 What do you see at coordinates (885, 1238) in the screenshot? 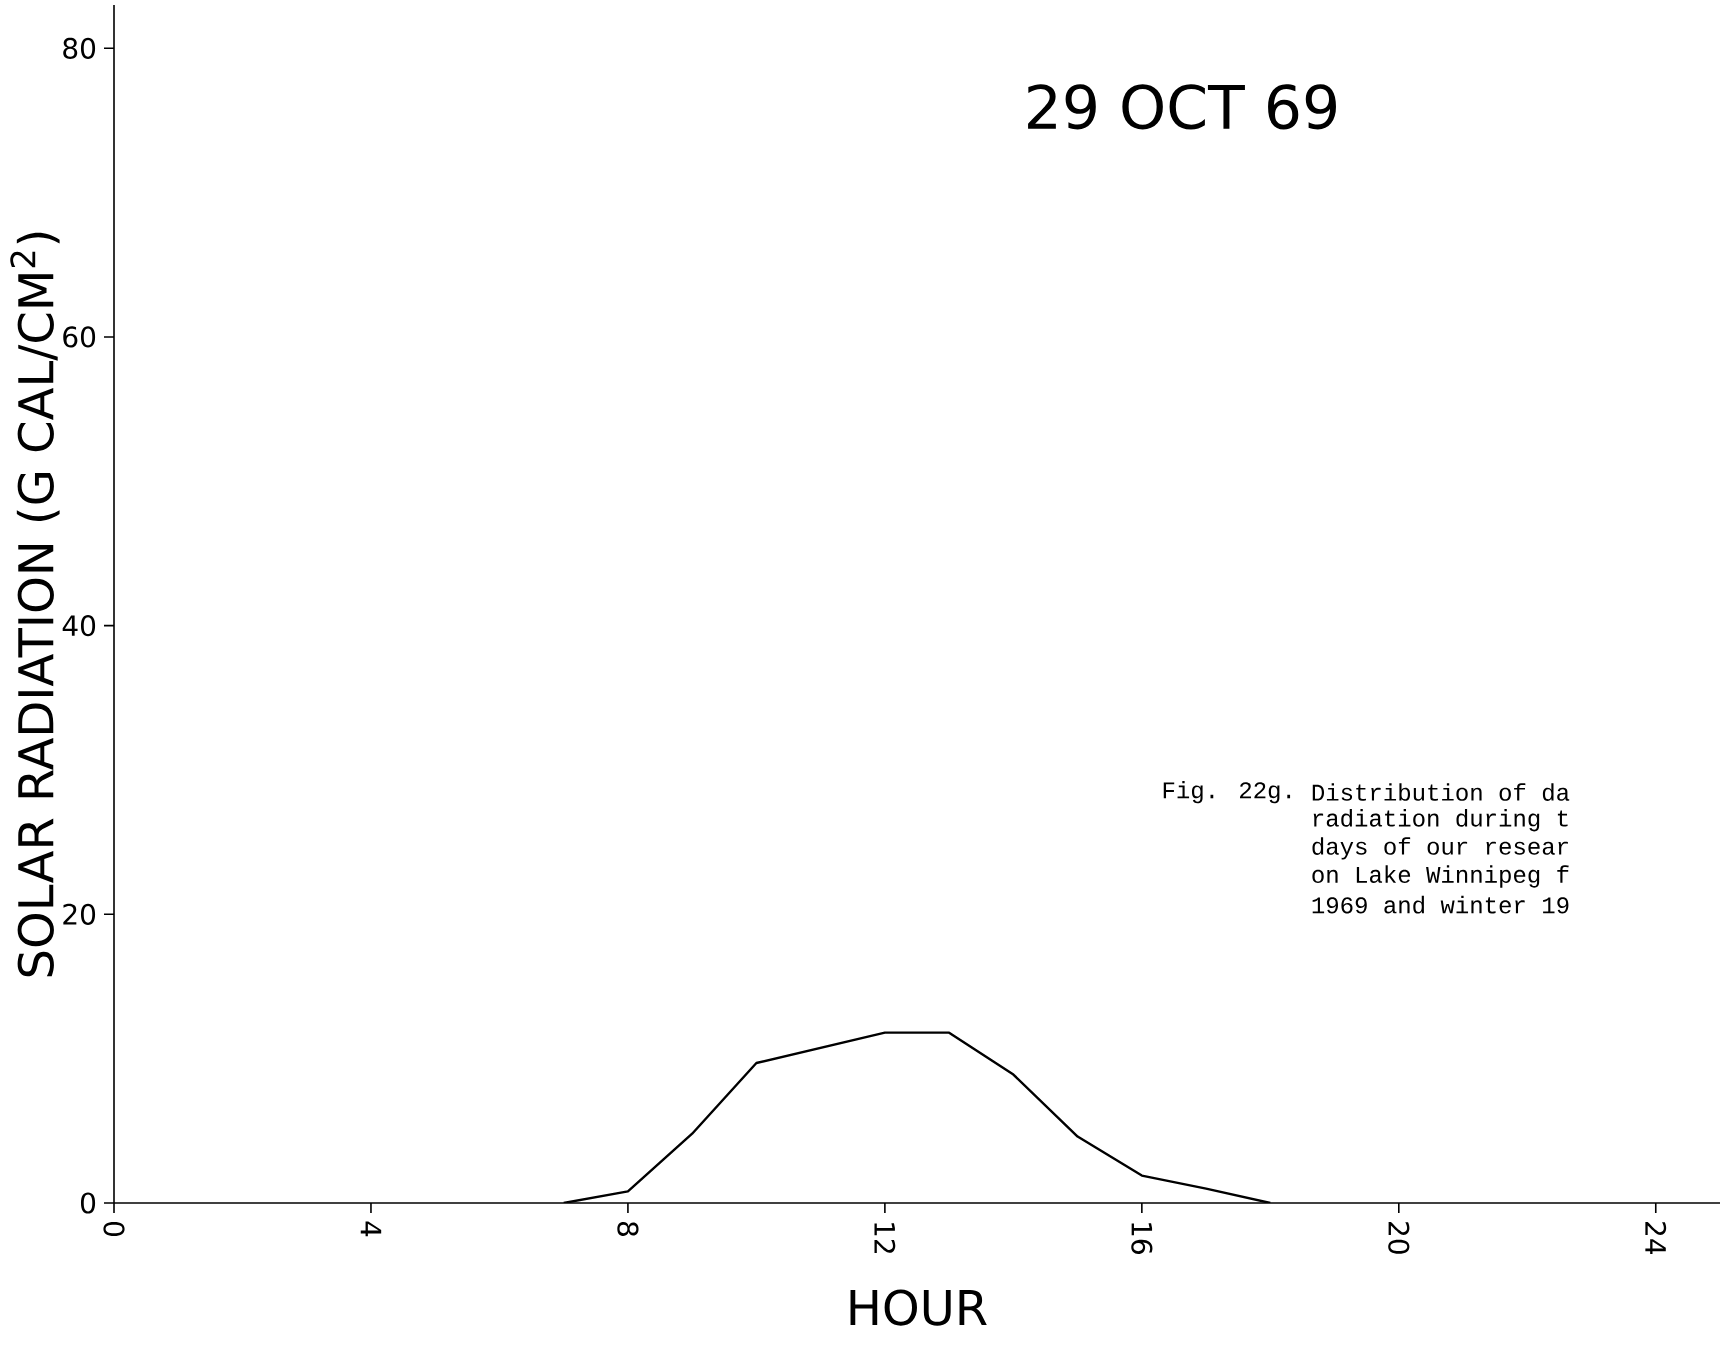
I see `x-tick-label: 12` at bounding box center [885, 1238].